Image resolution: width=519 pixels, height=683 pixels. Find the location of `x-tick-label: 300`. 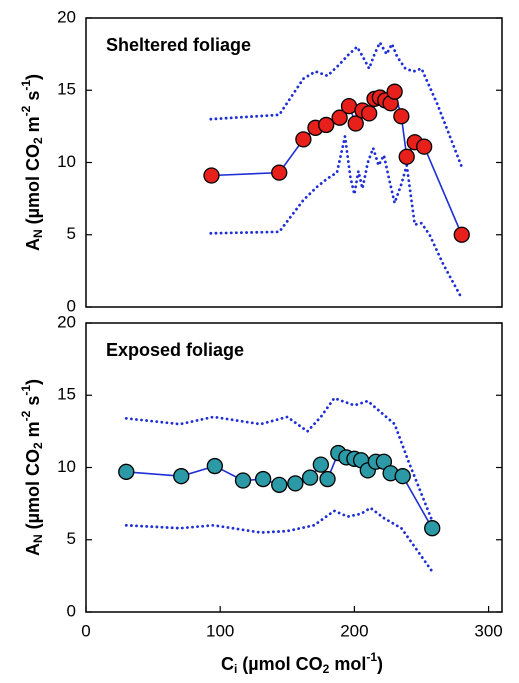

x-tick-label: 300 is located at coordinates (488, 630).